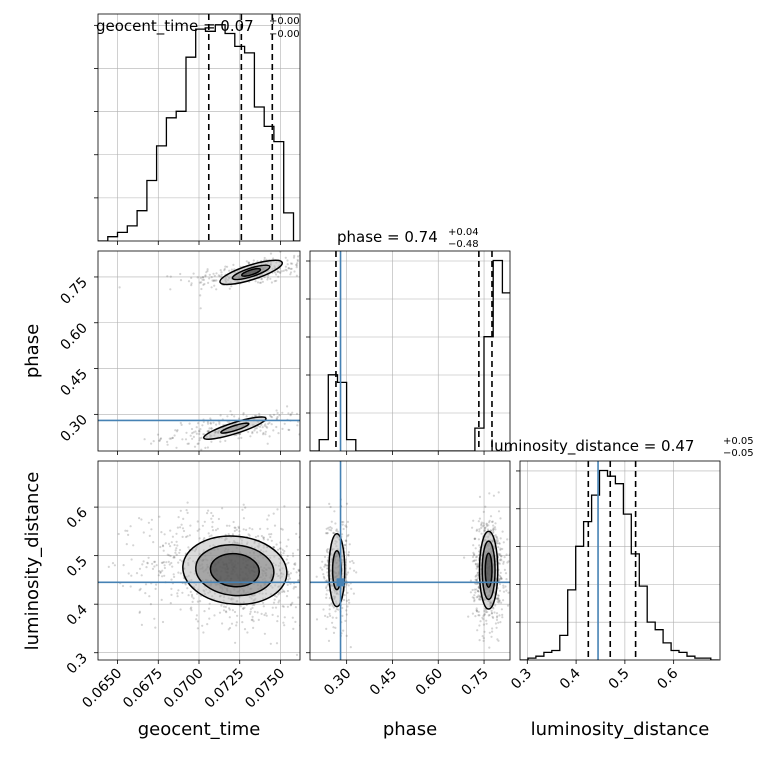 Image resolution: width=760 pixels, height=760 pixels. Describe the element at coordinates (199, 560) in the screenshot. I see `panel-frame` at that location.